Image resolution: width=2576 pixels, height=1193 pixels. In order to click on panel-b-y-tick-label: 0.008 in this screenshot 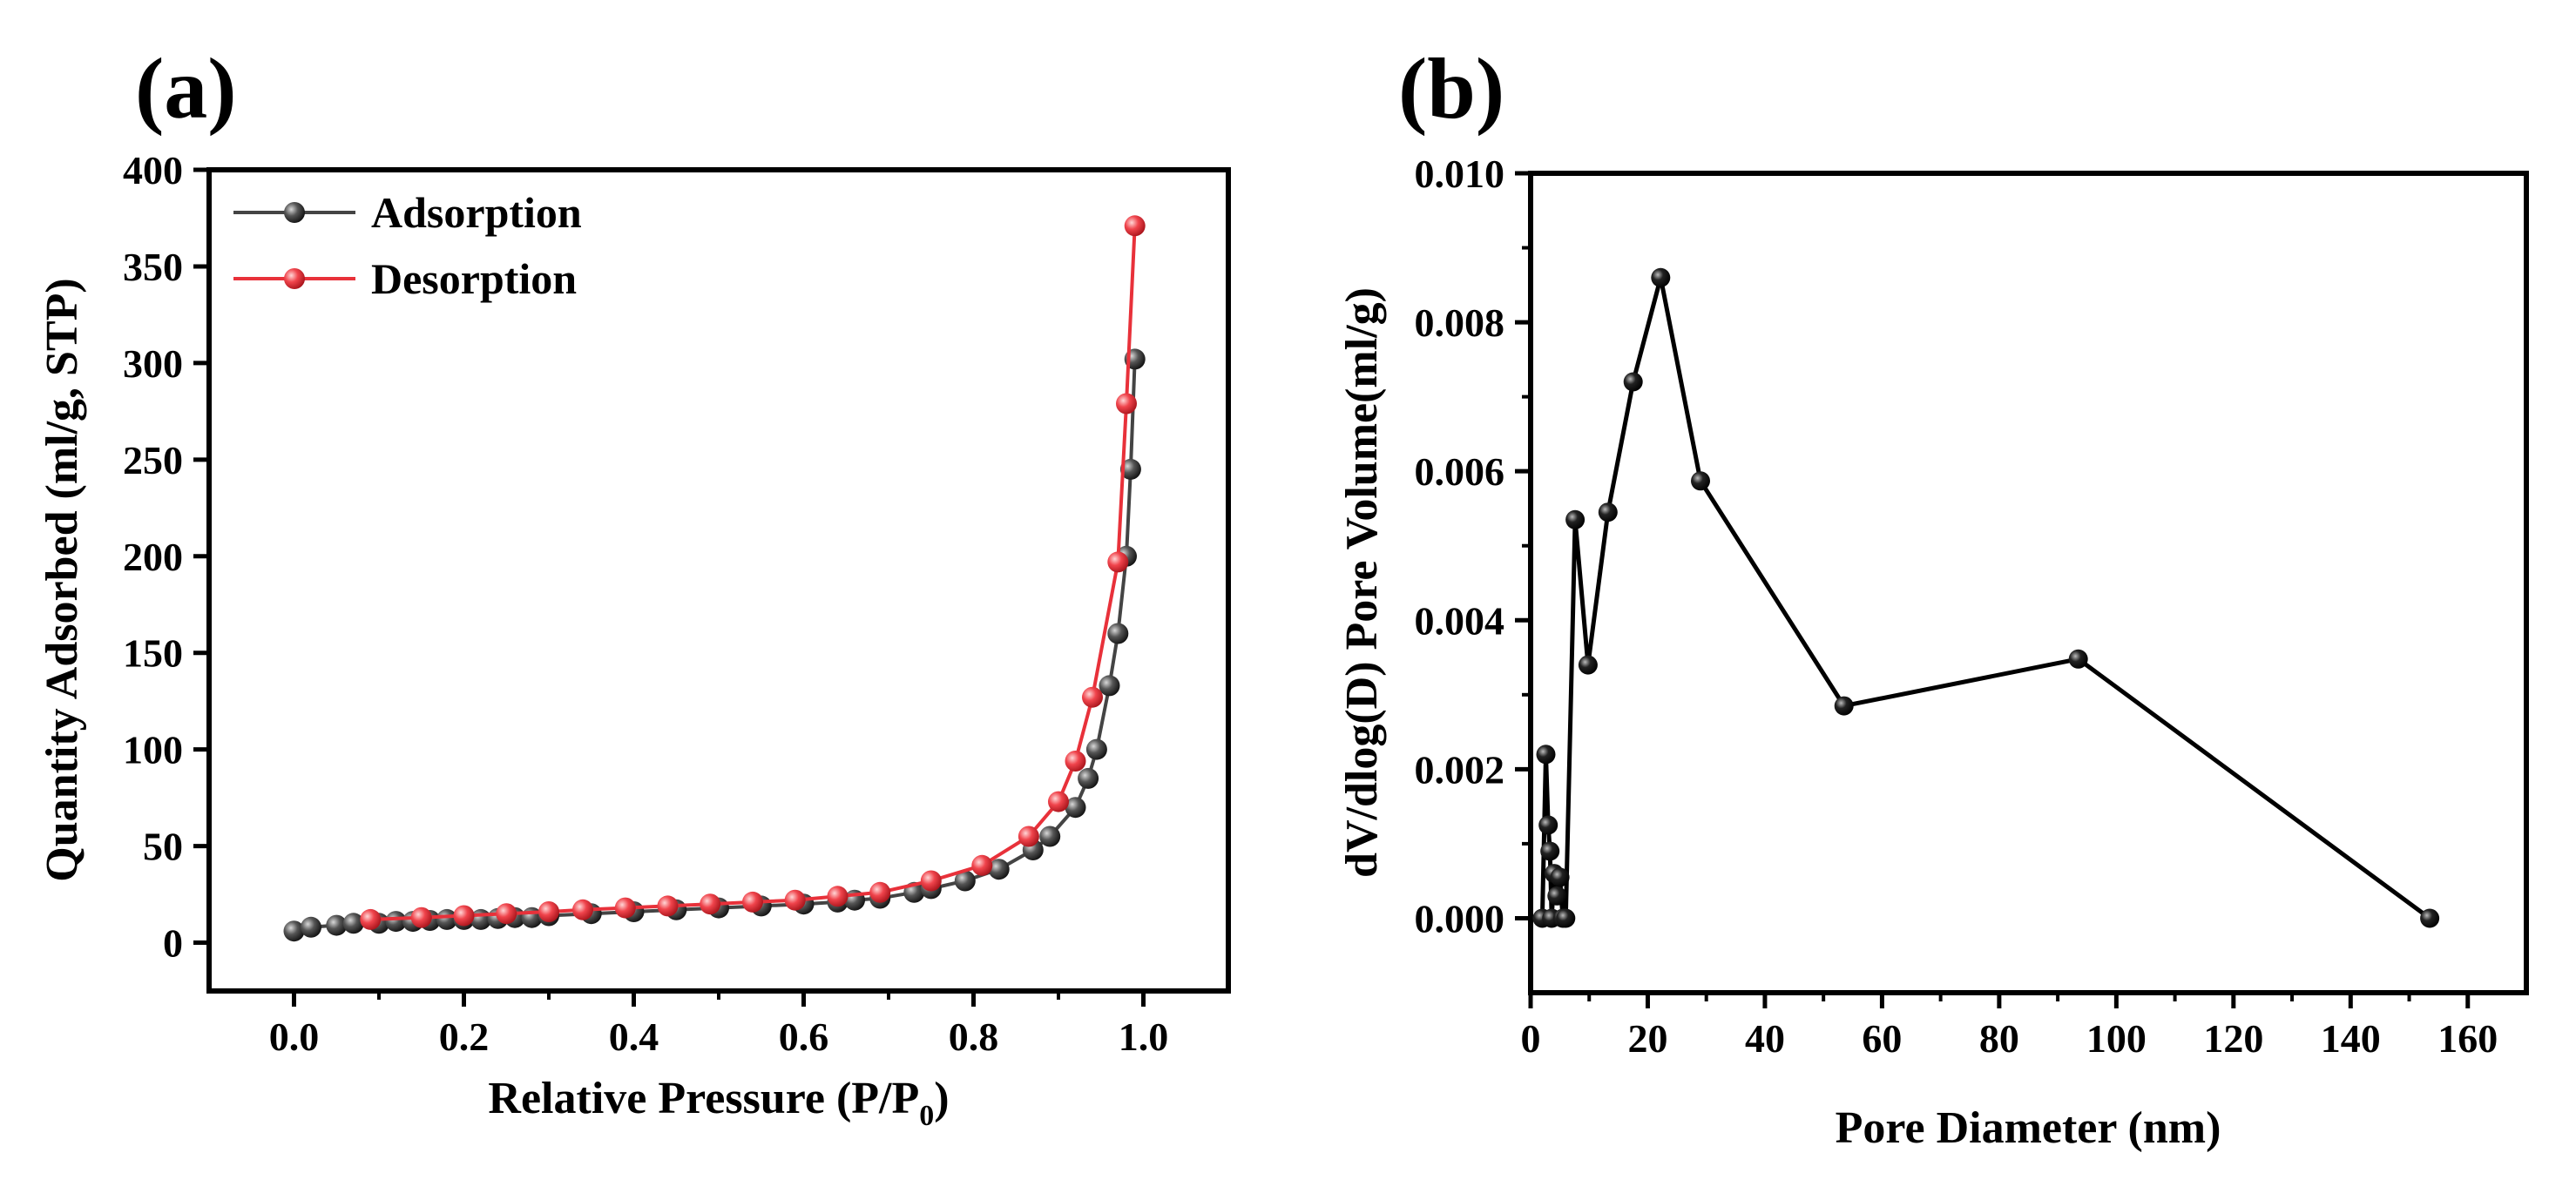, I will do `click(1460, 322)`.